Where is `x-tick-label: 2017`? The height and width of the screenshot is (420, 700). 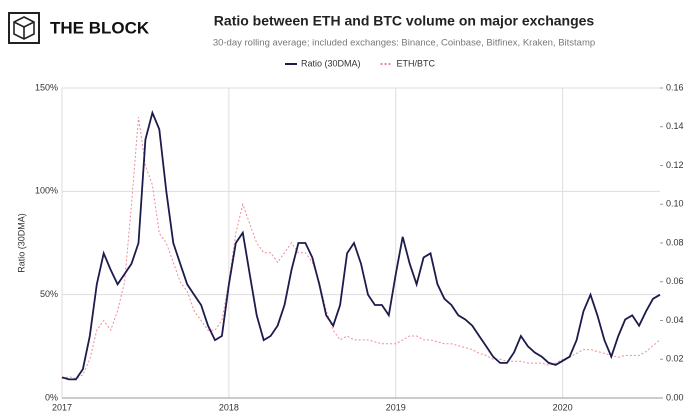
x-tick-label: 2017 is located at coordinates (62, 407).